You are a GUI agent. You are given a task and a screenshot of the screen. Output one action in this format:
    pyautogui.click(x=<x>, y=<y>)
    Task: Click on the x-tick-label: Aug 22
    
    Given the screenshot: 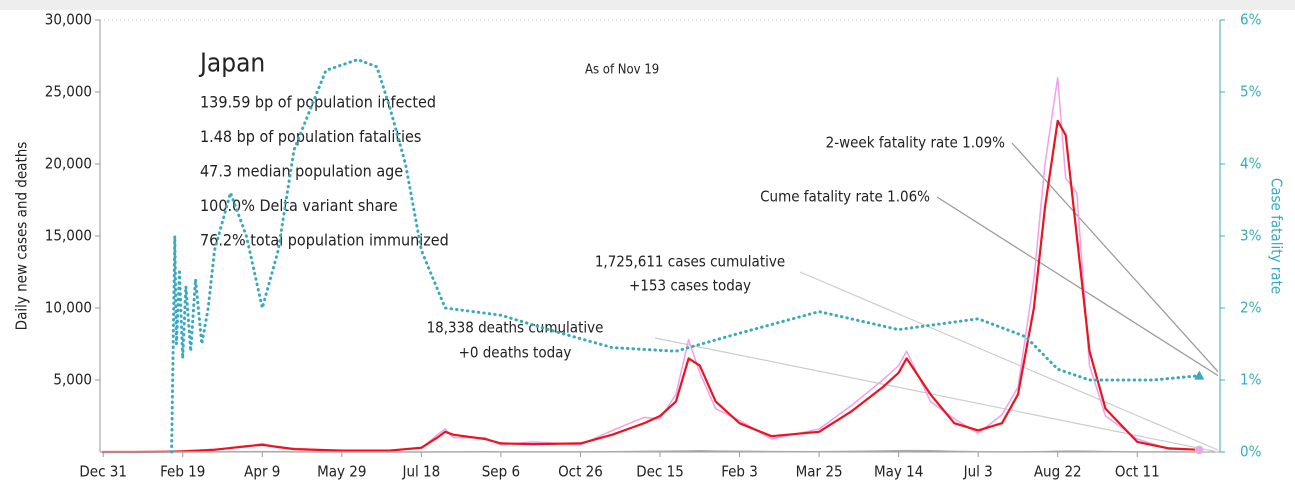 What is the action you would take?
    pyautogui.click(x=1058, y=472)
    